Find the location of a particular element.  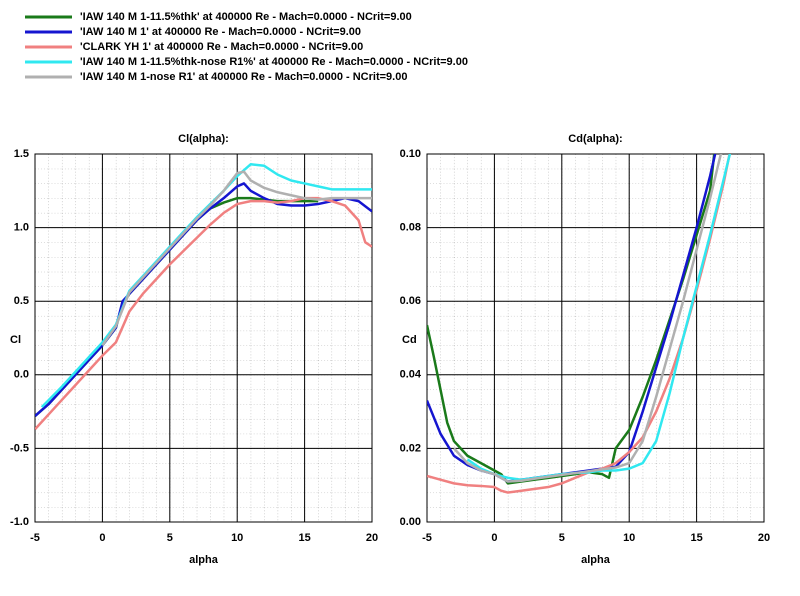

y-axis-label: Cd is located at coordinates (409, 340).